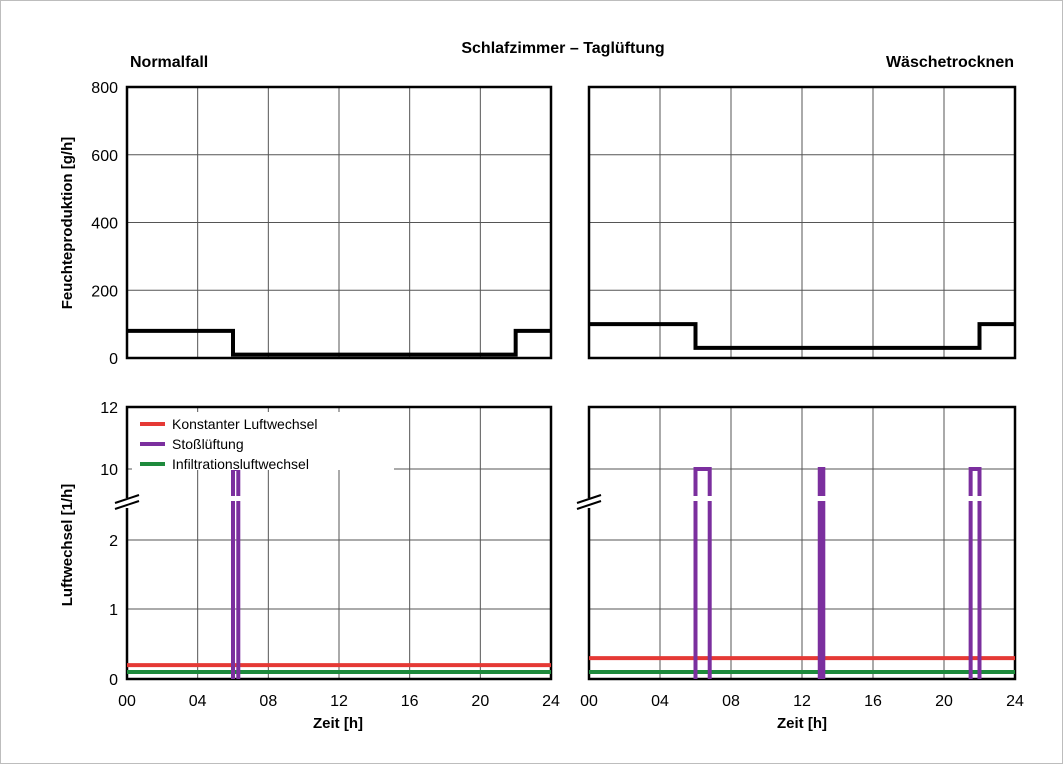  Describe the element at coordinates (113, 359) in the screenshot. I see `y-tick-label-top: 0` at that location.